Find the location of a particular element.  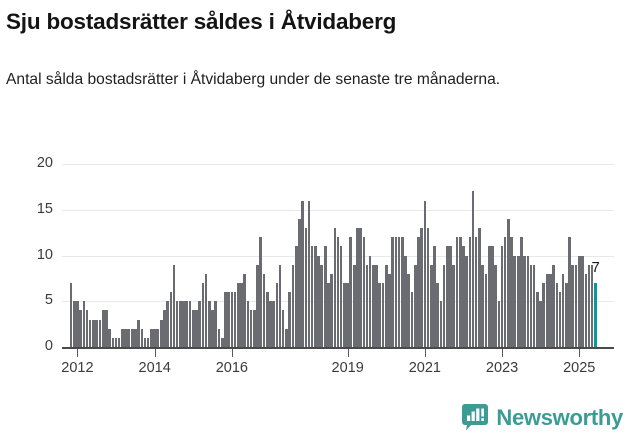

x-axis-tick-label: 2012 is located at coordinates (77, 368).